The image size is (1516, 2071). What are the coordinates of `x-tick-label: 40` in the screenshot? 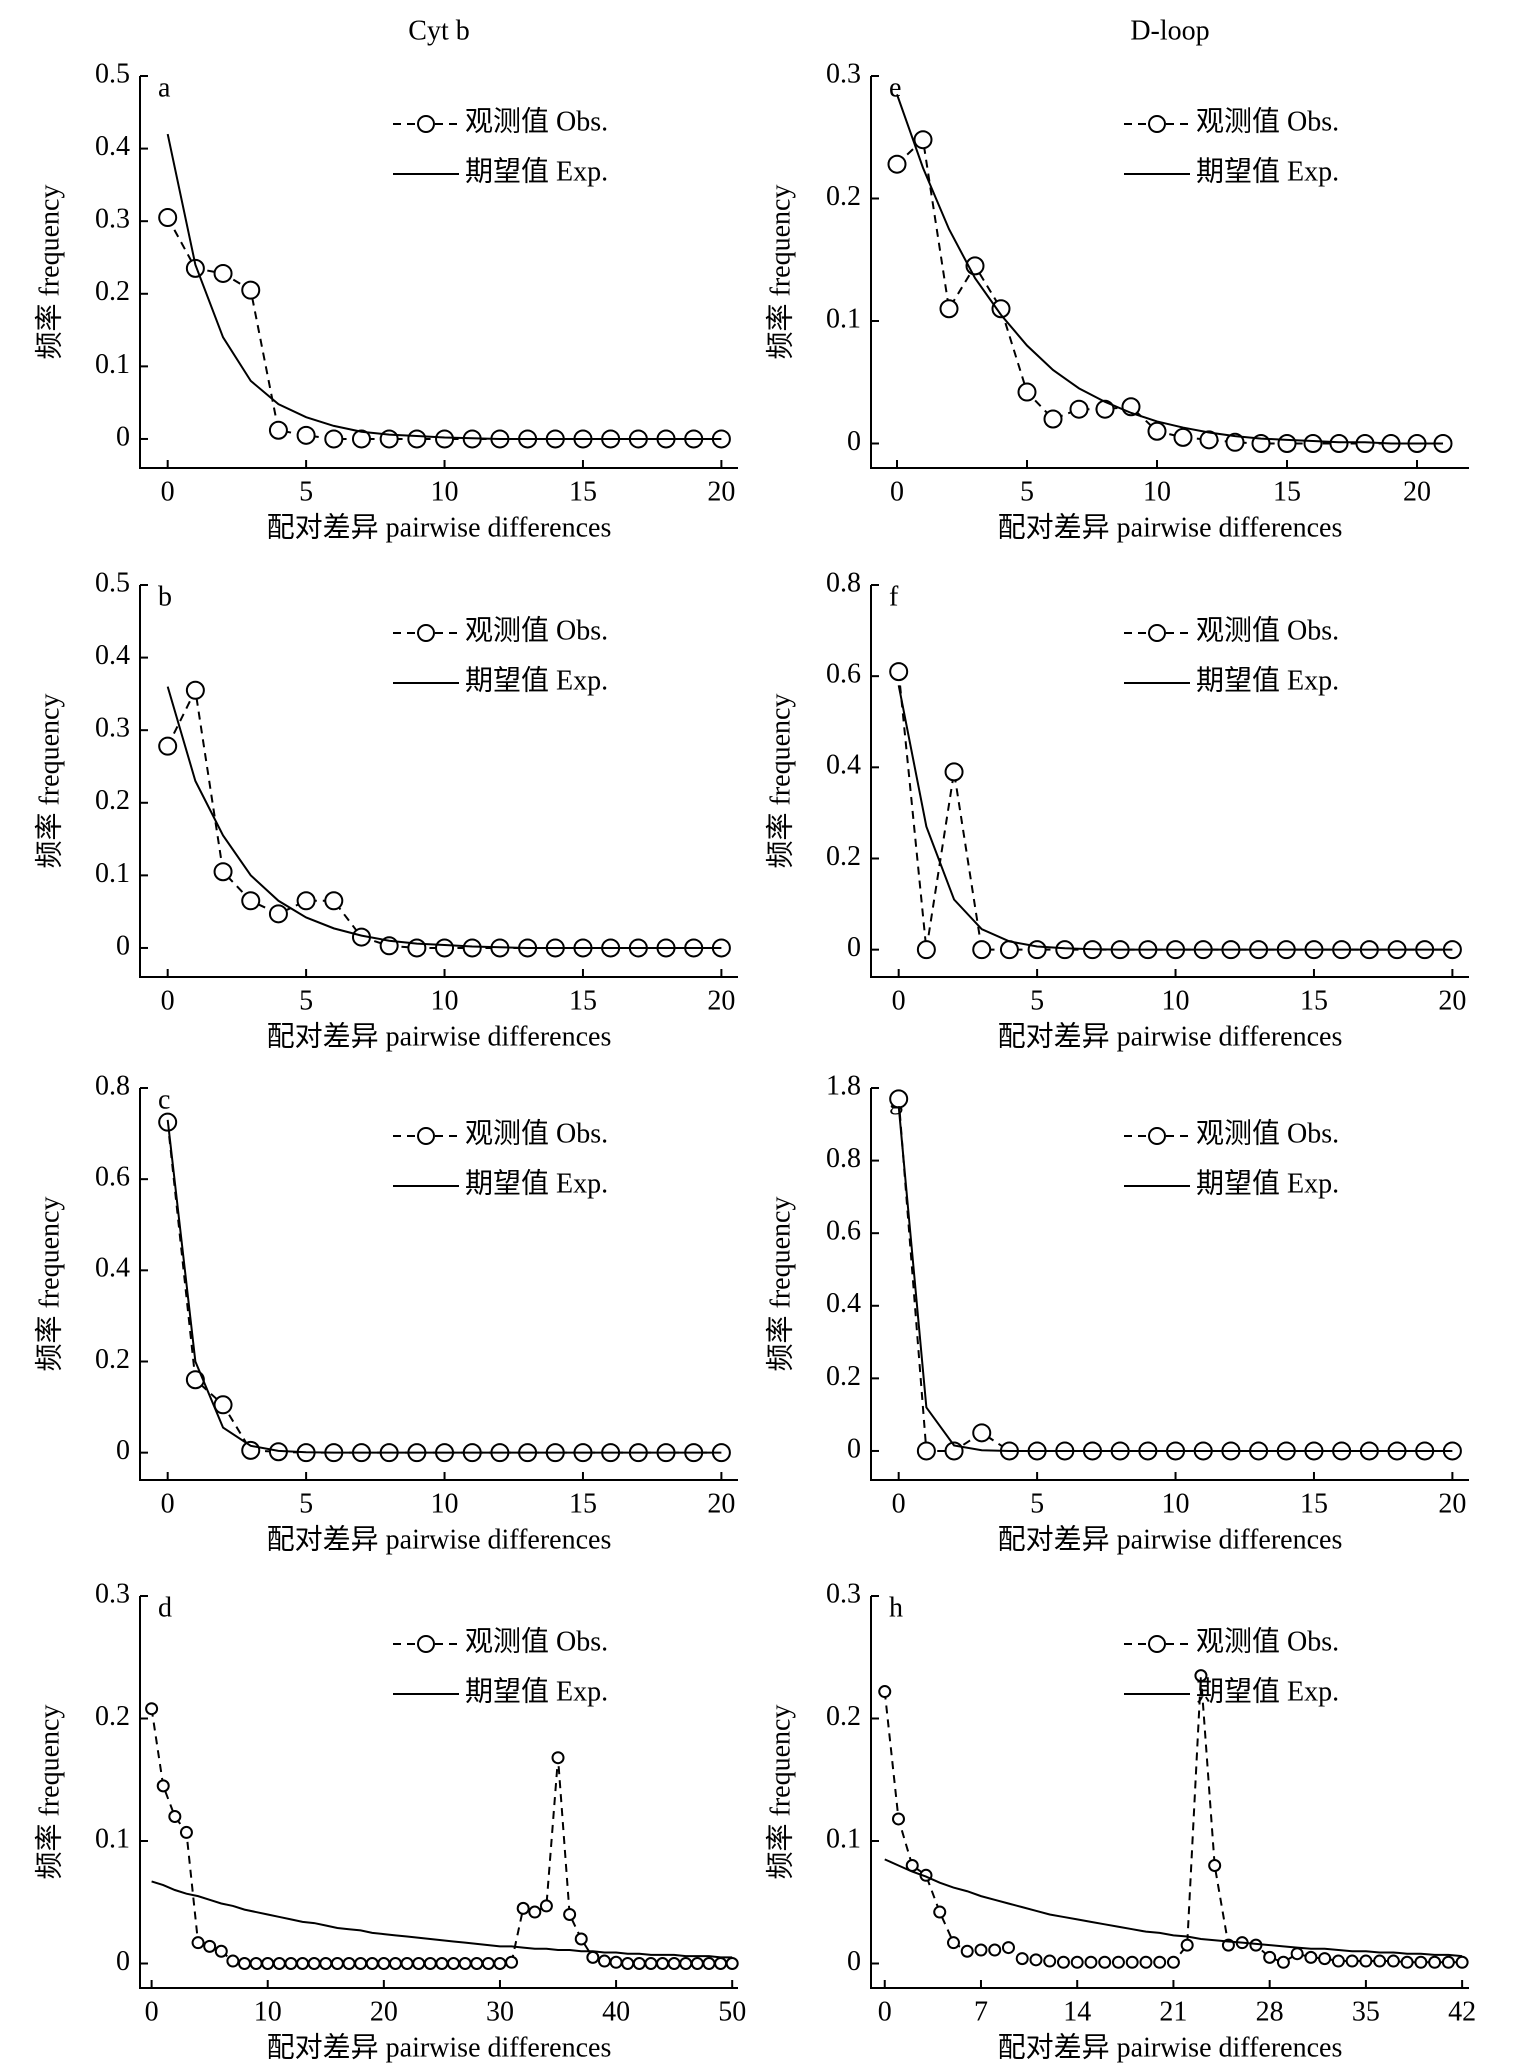 It's located at (616, 2011).